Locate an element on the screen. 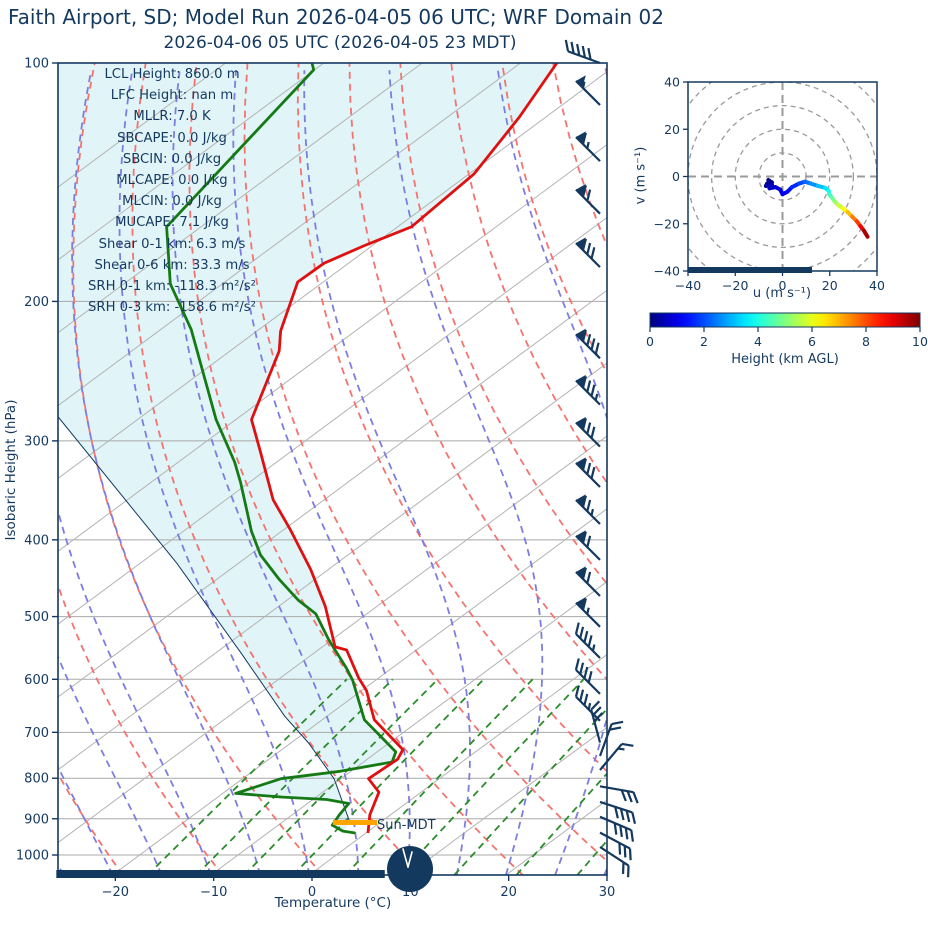  hodo-x-tick-label: 20 is located at coordinates (830, 285).